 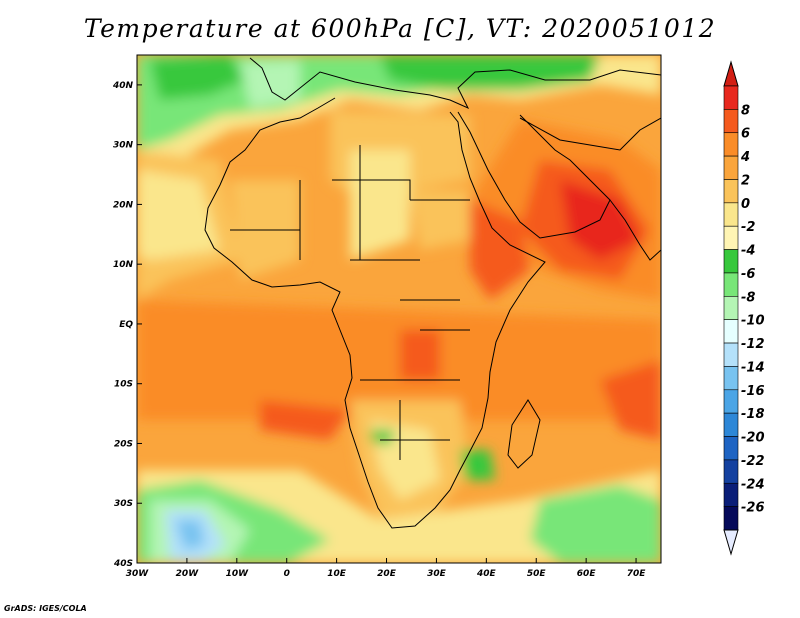 I want to click on lat-tick-label: EQ, so click(x=126, y=325).